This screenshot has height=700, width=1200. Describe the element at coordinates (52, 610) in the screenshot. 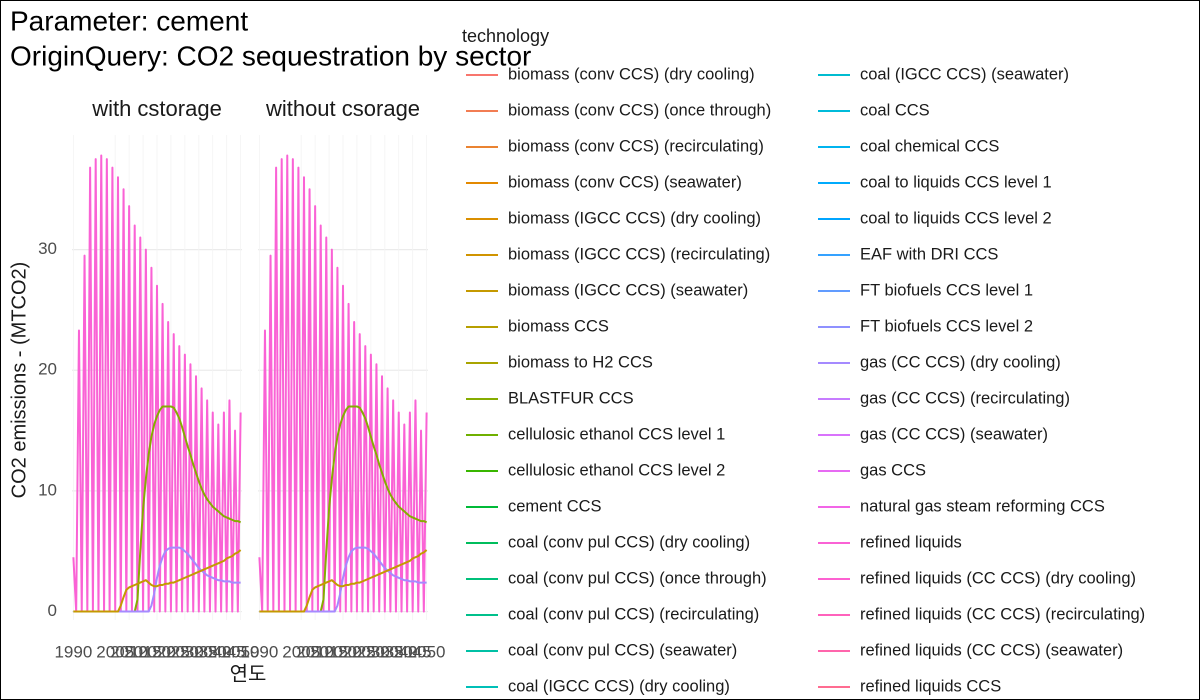

I see `y-tick-label: 0` at that location.